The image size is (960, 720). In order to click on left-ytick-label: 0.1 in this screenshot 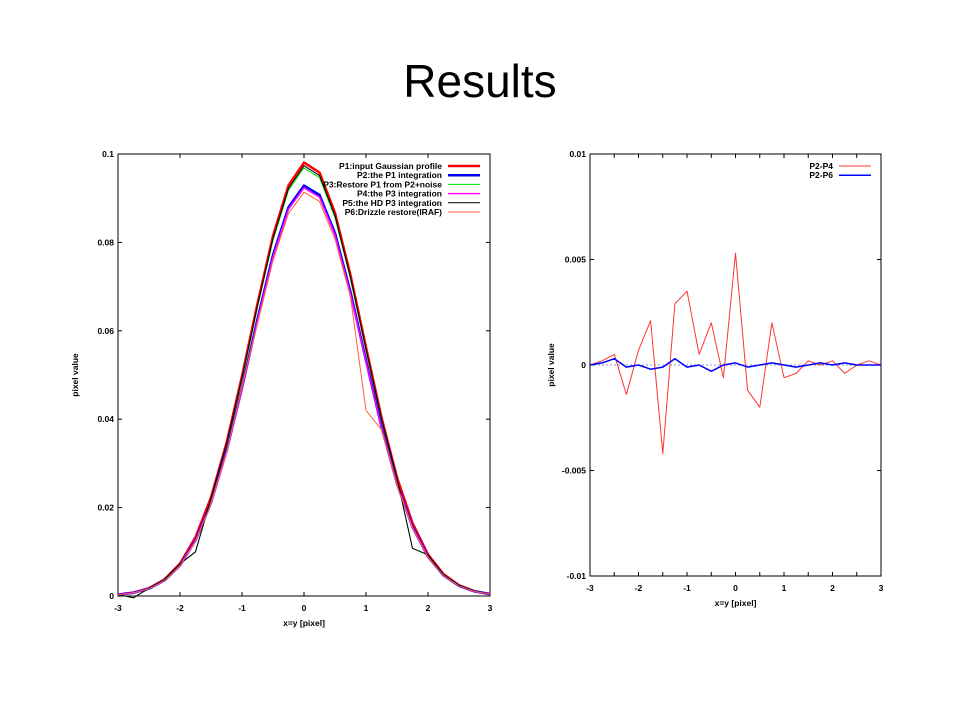, I will do `click(108, 154)`.